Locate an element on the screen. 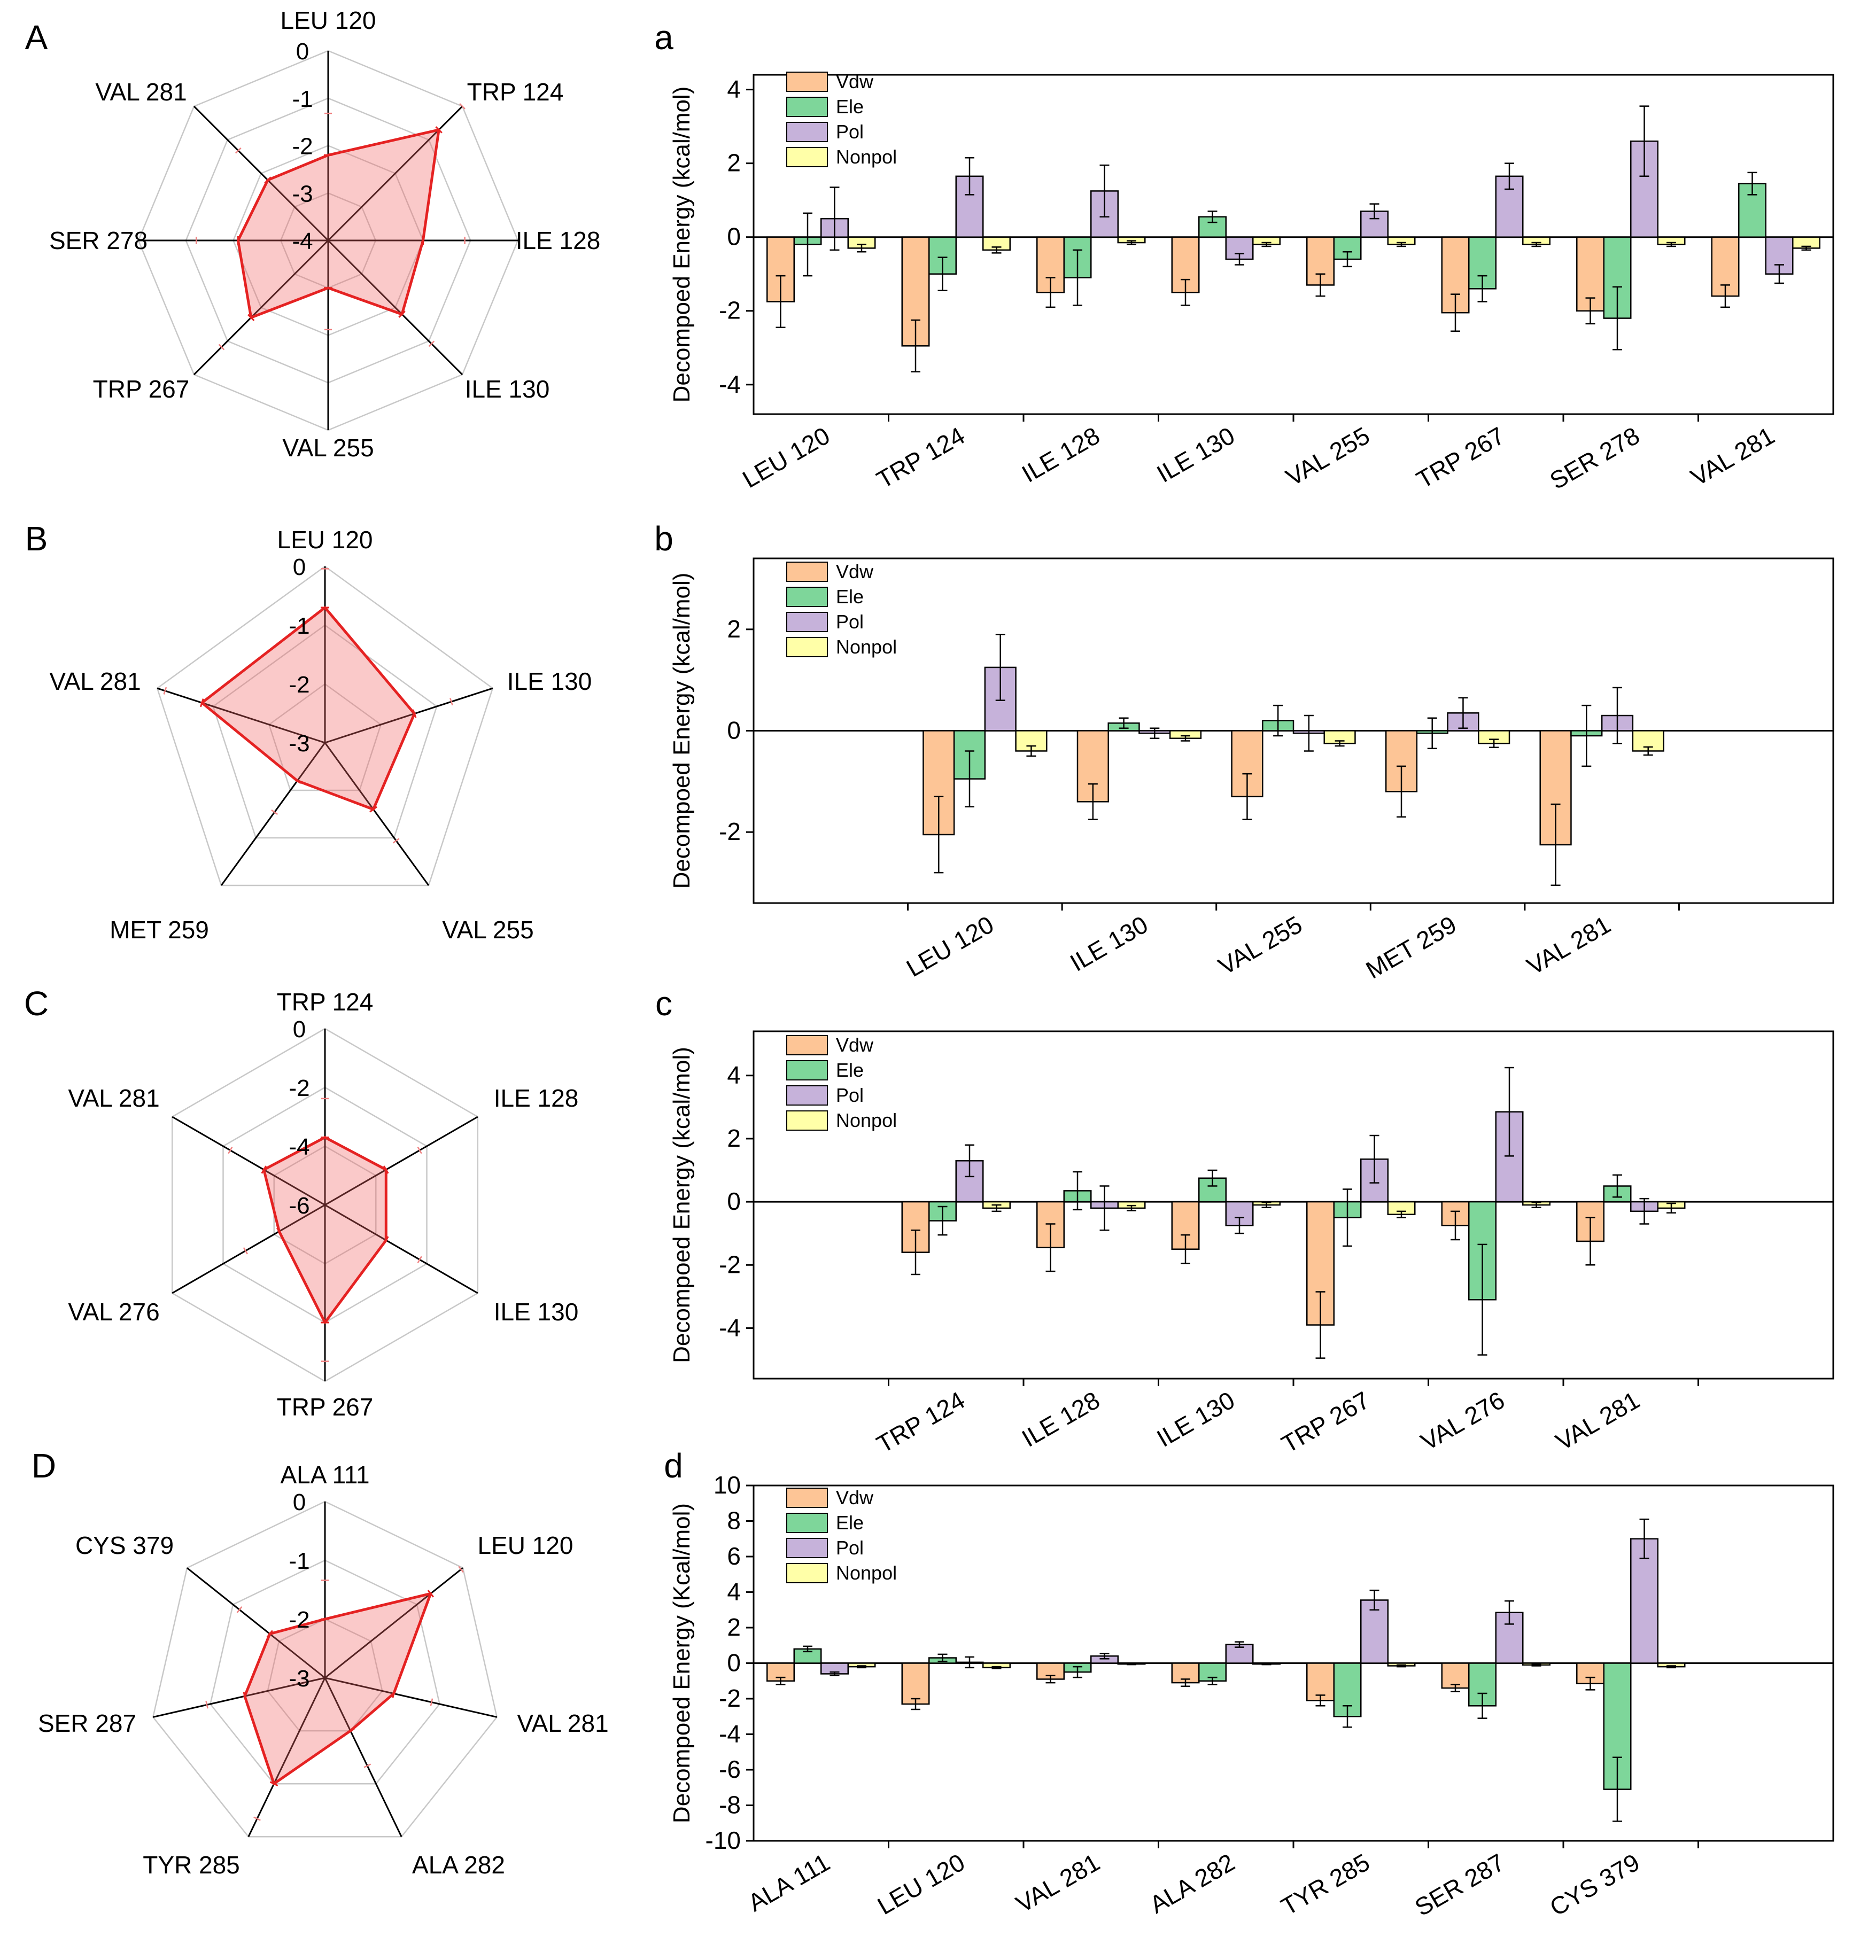 The width and height of the screenshot is (1876, 1960). y-tick-label: -10 is located at coordinates (723, 1840).